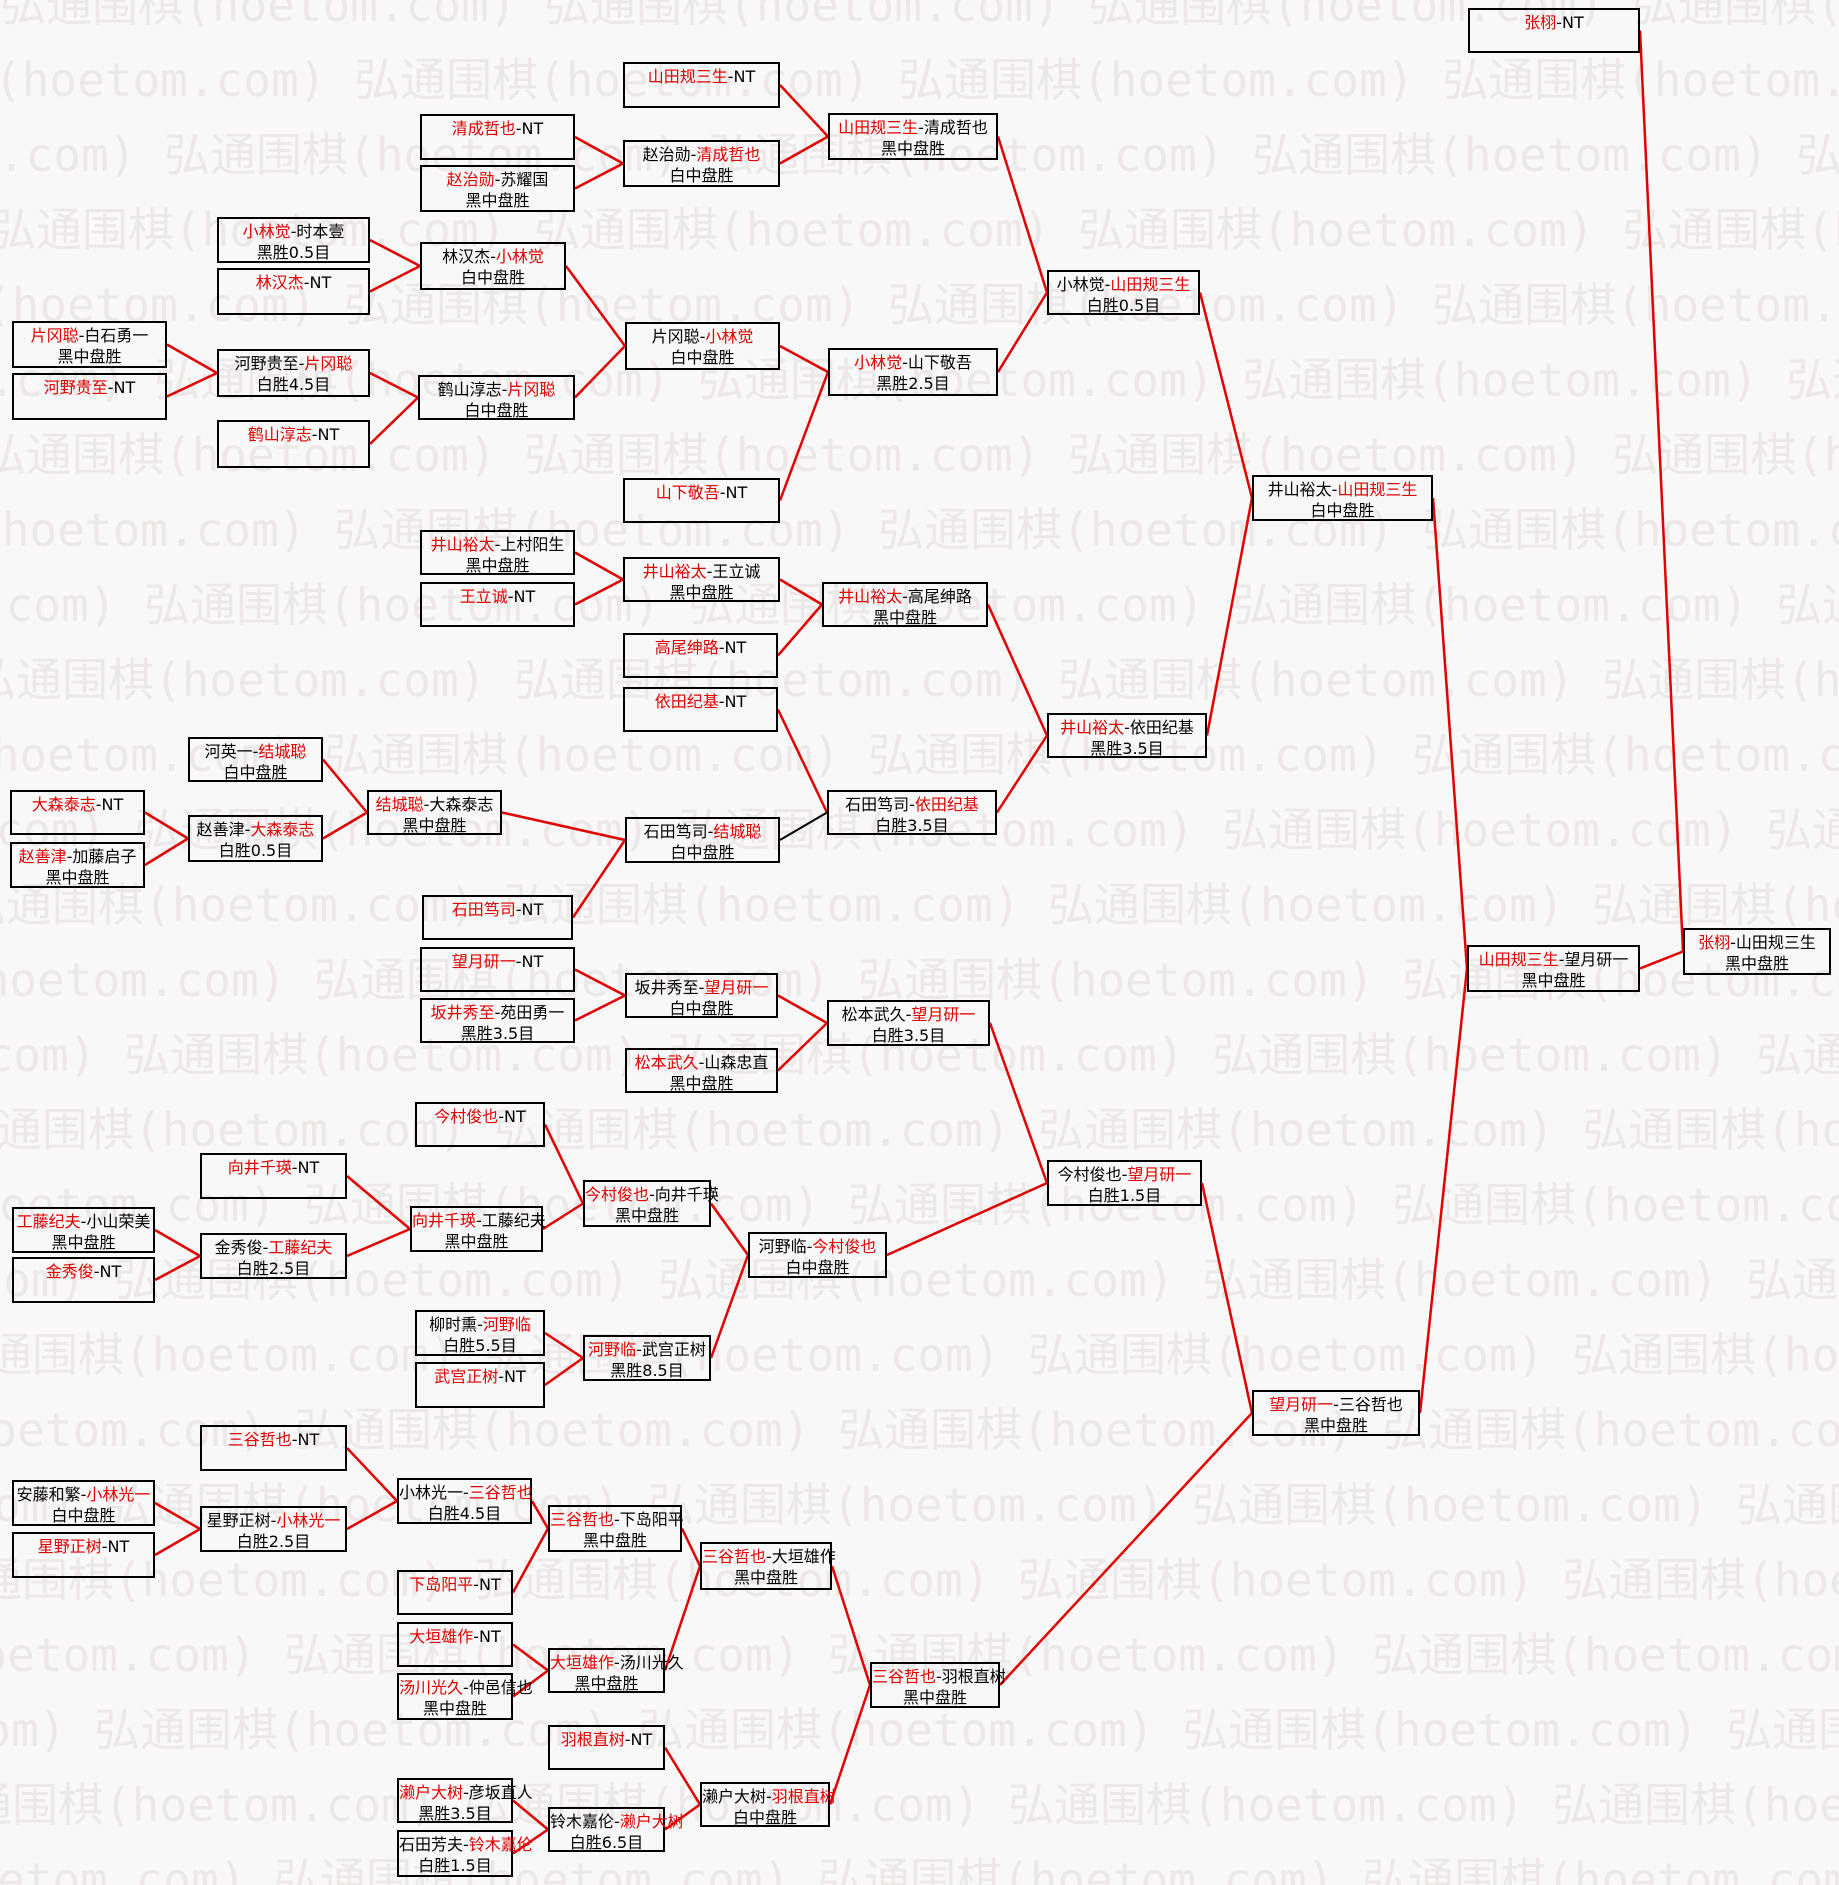  Describe the element at coordinates (279, 434) in the screenshot. I see `player-name: 鹤山淳志` at that location.